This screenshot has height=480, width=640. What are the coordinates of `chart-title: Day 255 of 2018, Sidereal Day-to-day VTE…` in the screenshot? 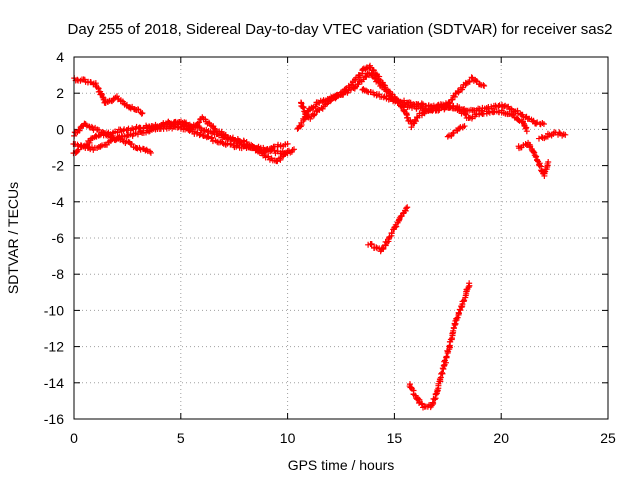 It's located at (340, 29).